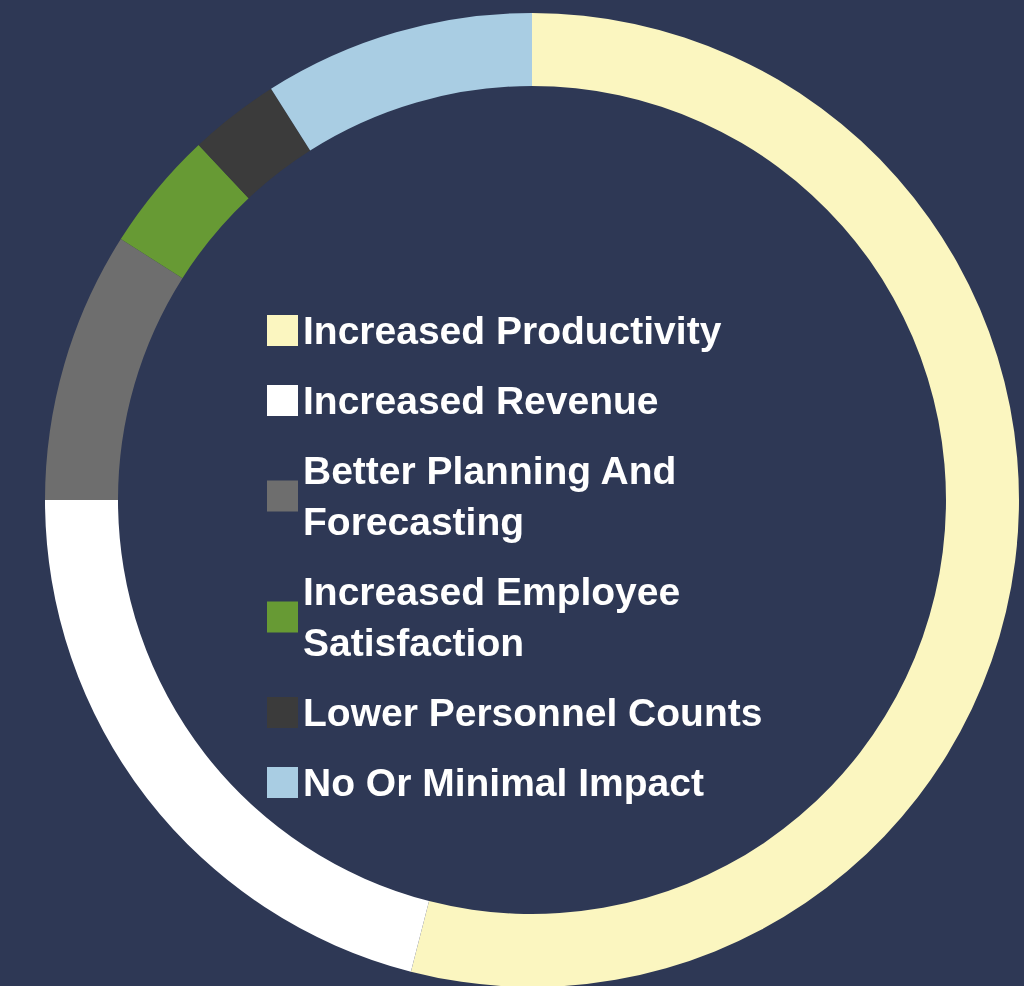 This screenshot has height=986, width=1024. What do you see at coordinates (503, 782) in the screenshot?
I see `legend-label: No Or Minimal Impact` at bounding box center [503, 782].